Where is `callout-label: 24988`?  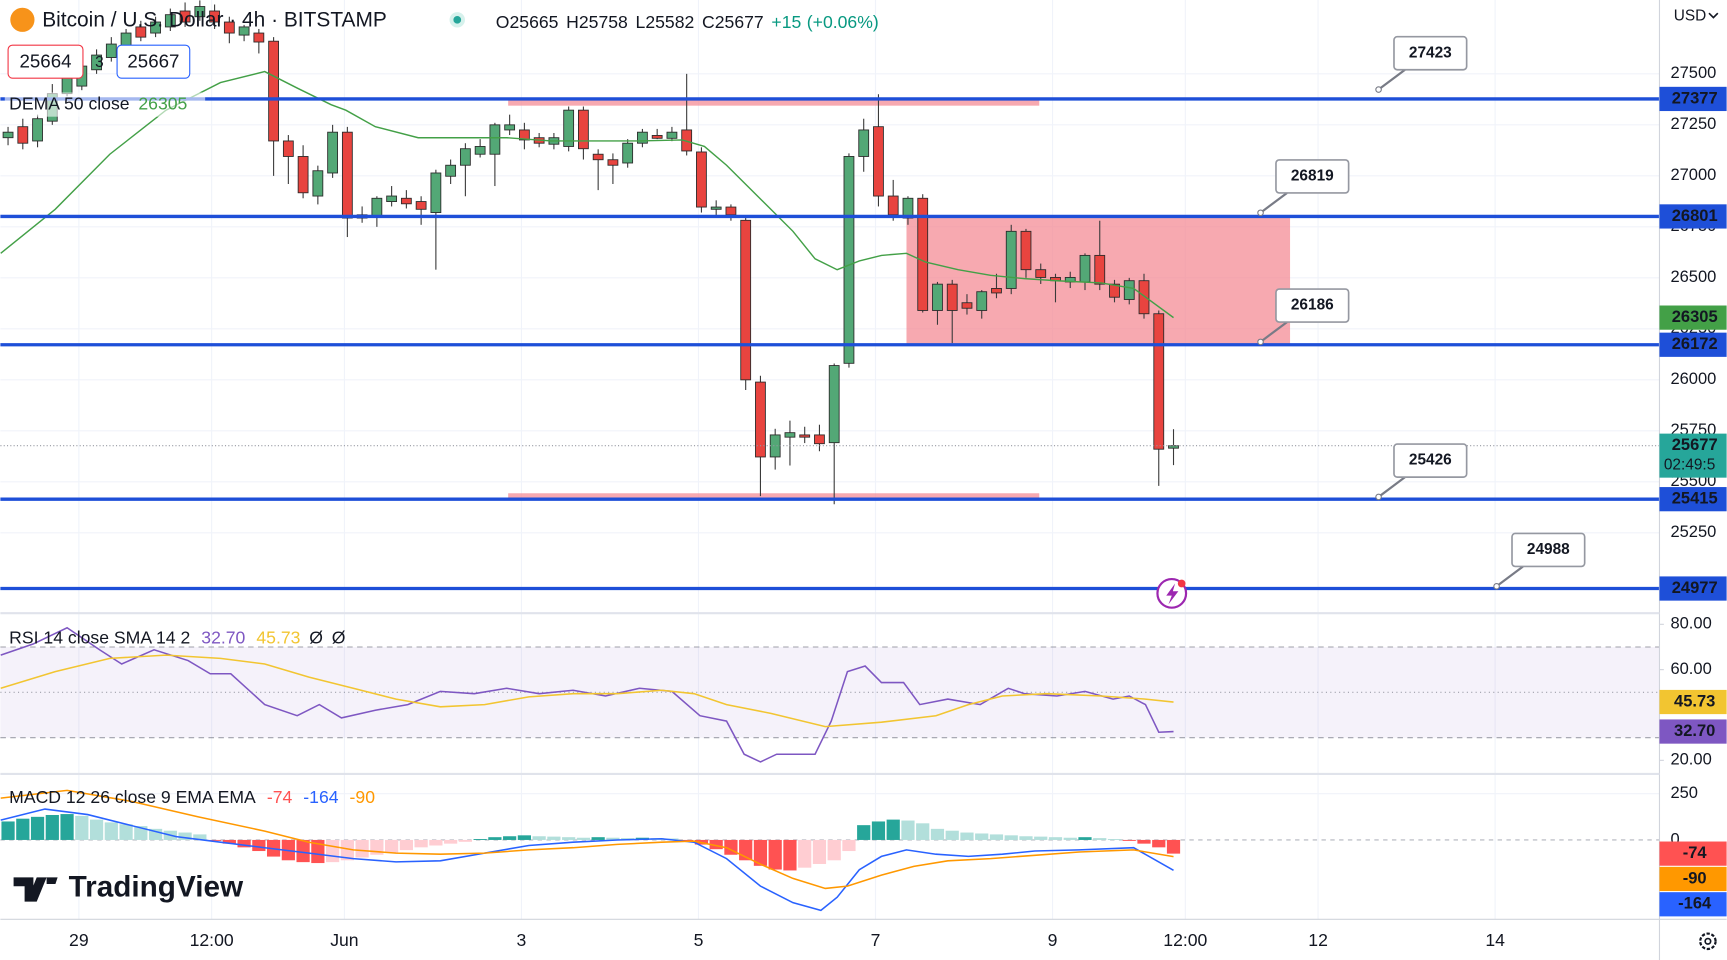
callout-label: 24988 is located at coordinates (1548, 549).